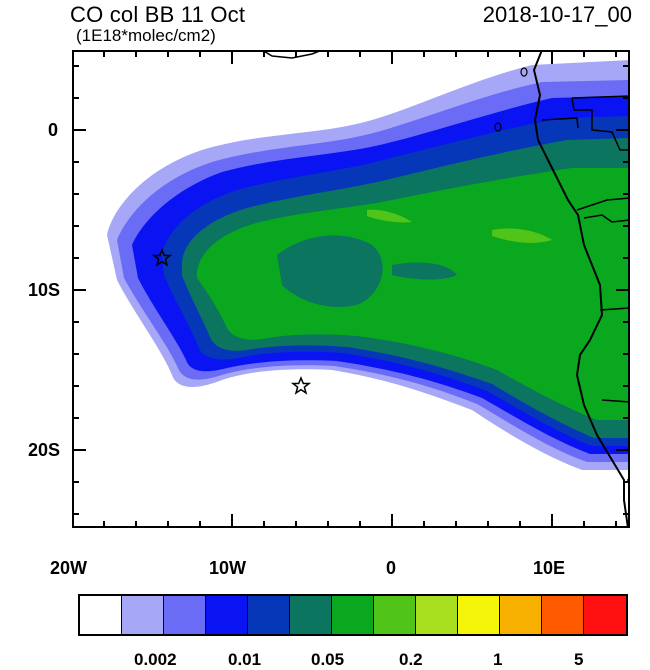 This screenshot has width=650, height=670. Describe the element at coordinates (585, 288) in the screenshot. I see `country-borders` at that location.